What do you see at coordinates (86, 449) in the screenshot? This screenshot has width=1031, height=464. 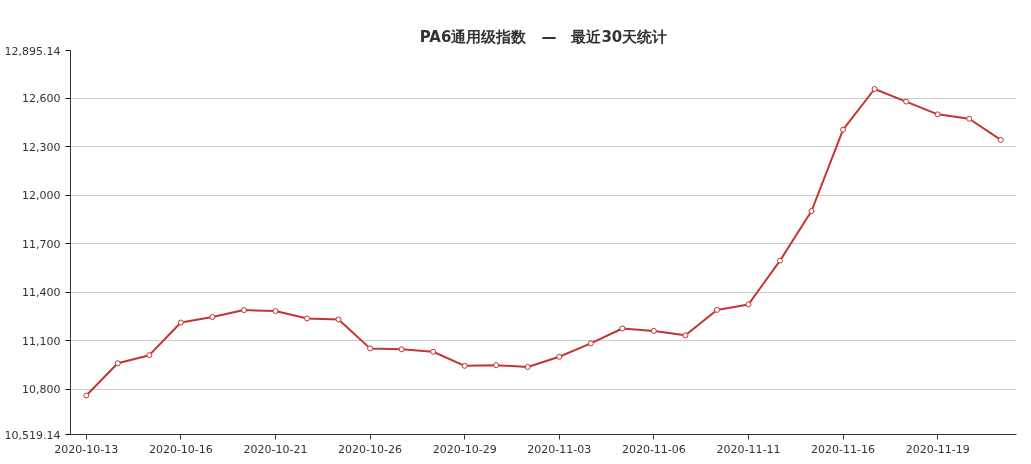 I see `x-tick-label: 2020-10-13` at bounding box center [86, 449].